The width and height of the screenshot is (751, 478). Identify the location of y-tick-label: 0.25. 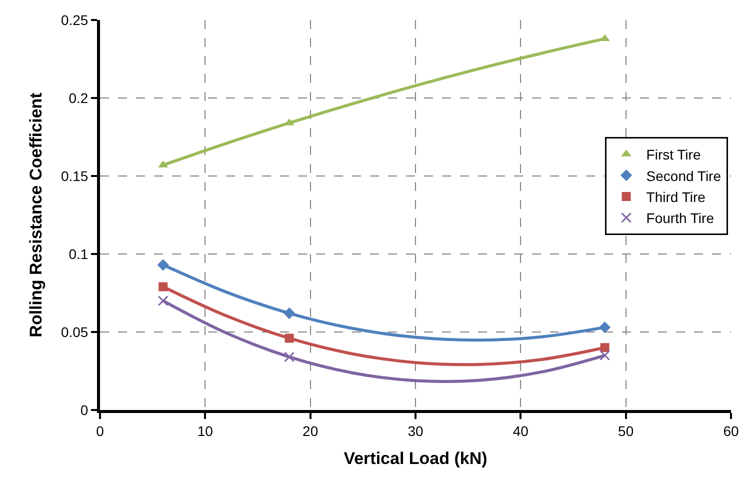
(74, 20).